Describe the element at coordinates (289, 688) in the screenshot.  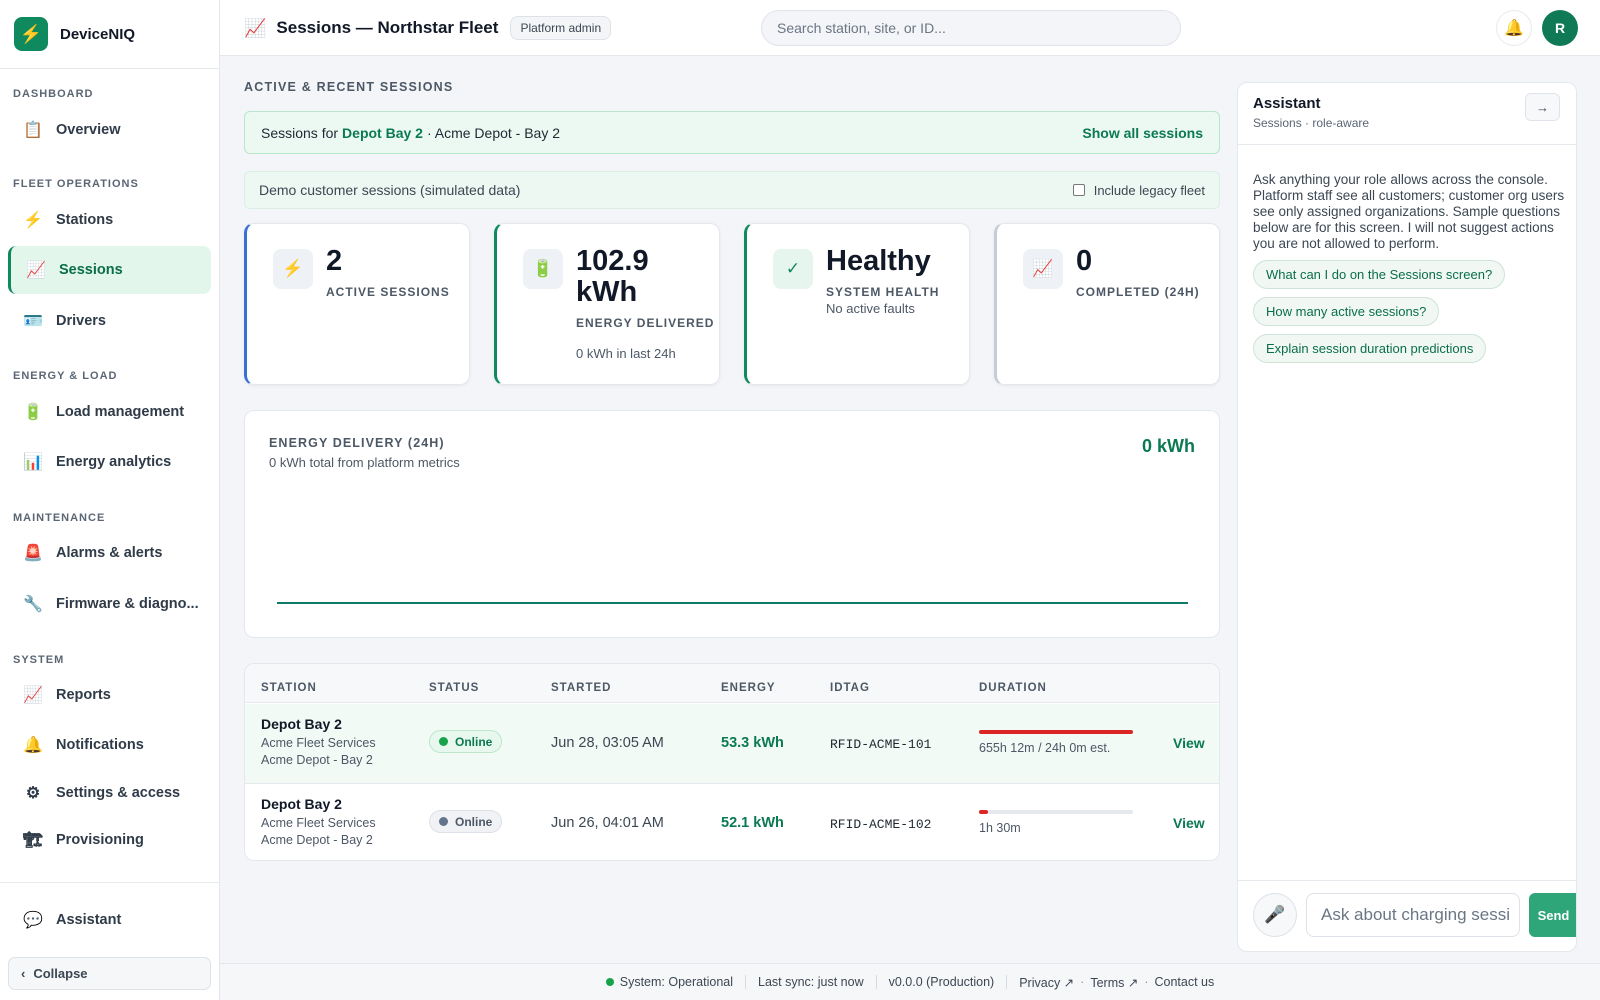
I see `col-station: STATION` at that location.